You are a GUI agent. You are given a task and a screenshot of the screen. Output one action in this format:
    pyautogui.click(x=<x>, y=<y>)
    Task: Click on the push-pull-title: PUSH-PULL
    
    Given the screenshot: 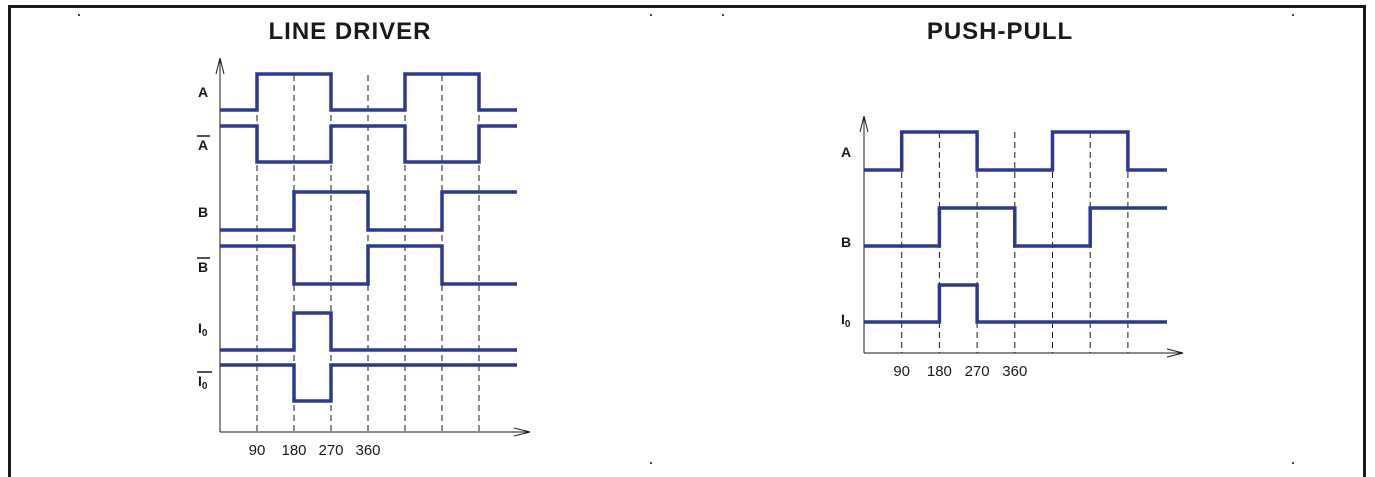 What is the action you would take?
    pyautogui.click(x=1000, y=31)
    